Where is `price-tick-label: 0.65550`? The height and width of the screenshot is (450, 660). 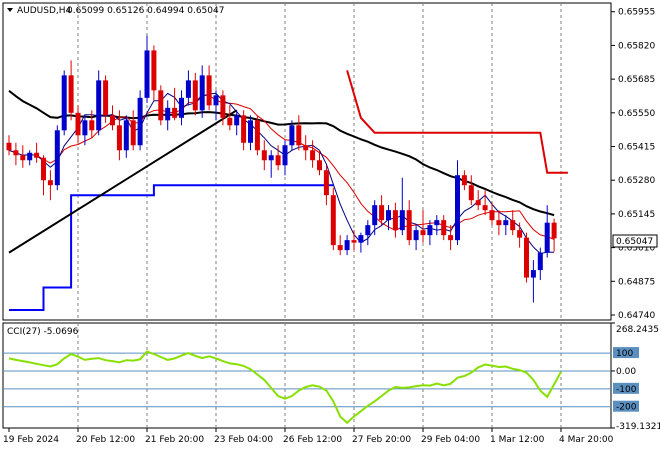
price-tick-label: 0.65550 is located at coordinates (636, 114).